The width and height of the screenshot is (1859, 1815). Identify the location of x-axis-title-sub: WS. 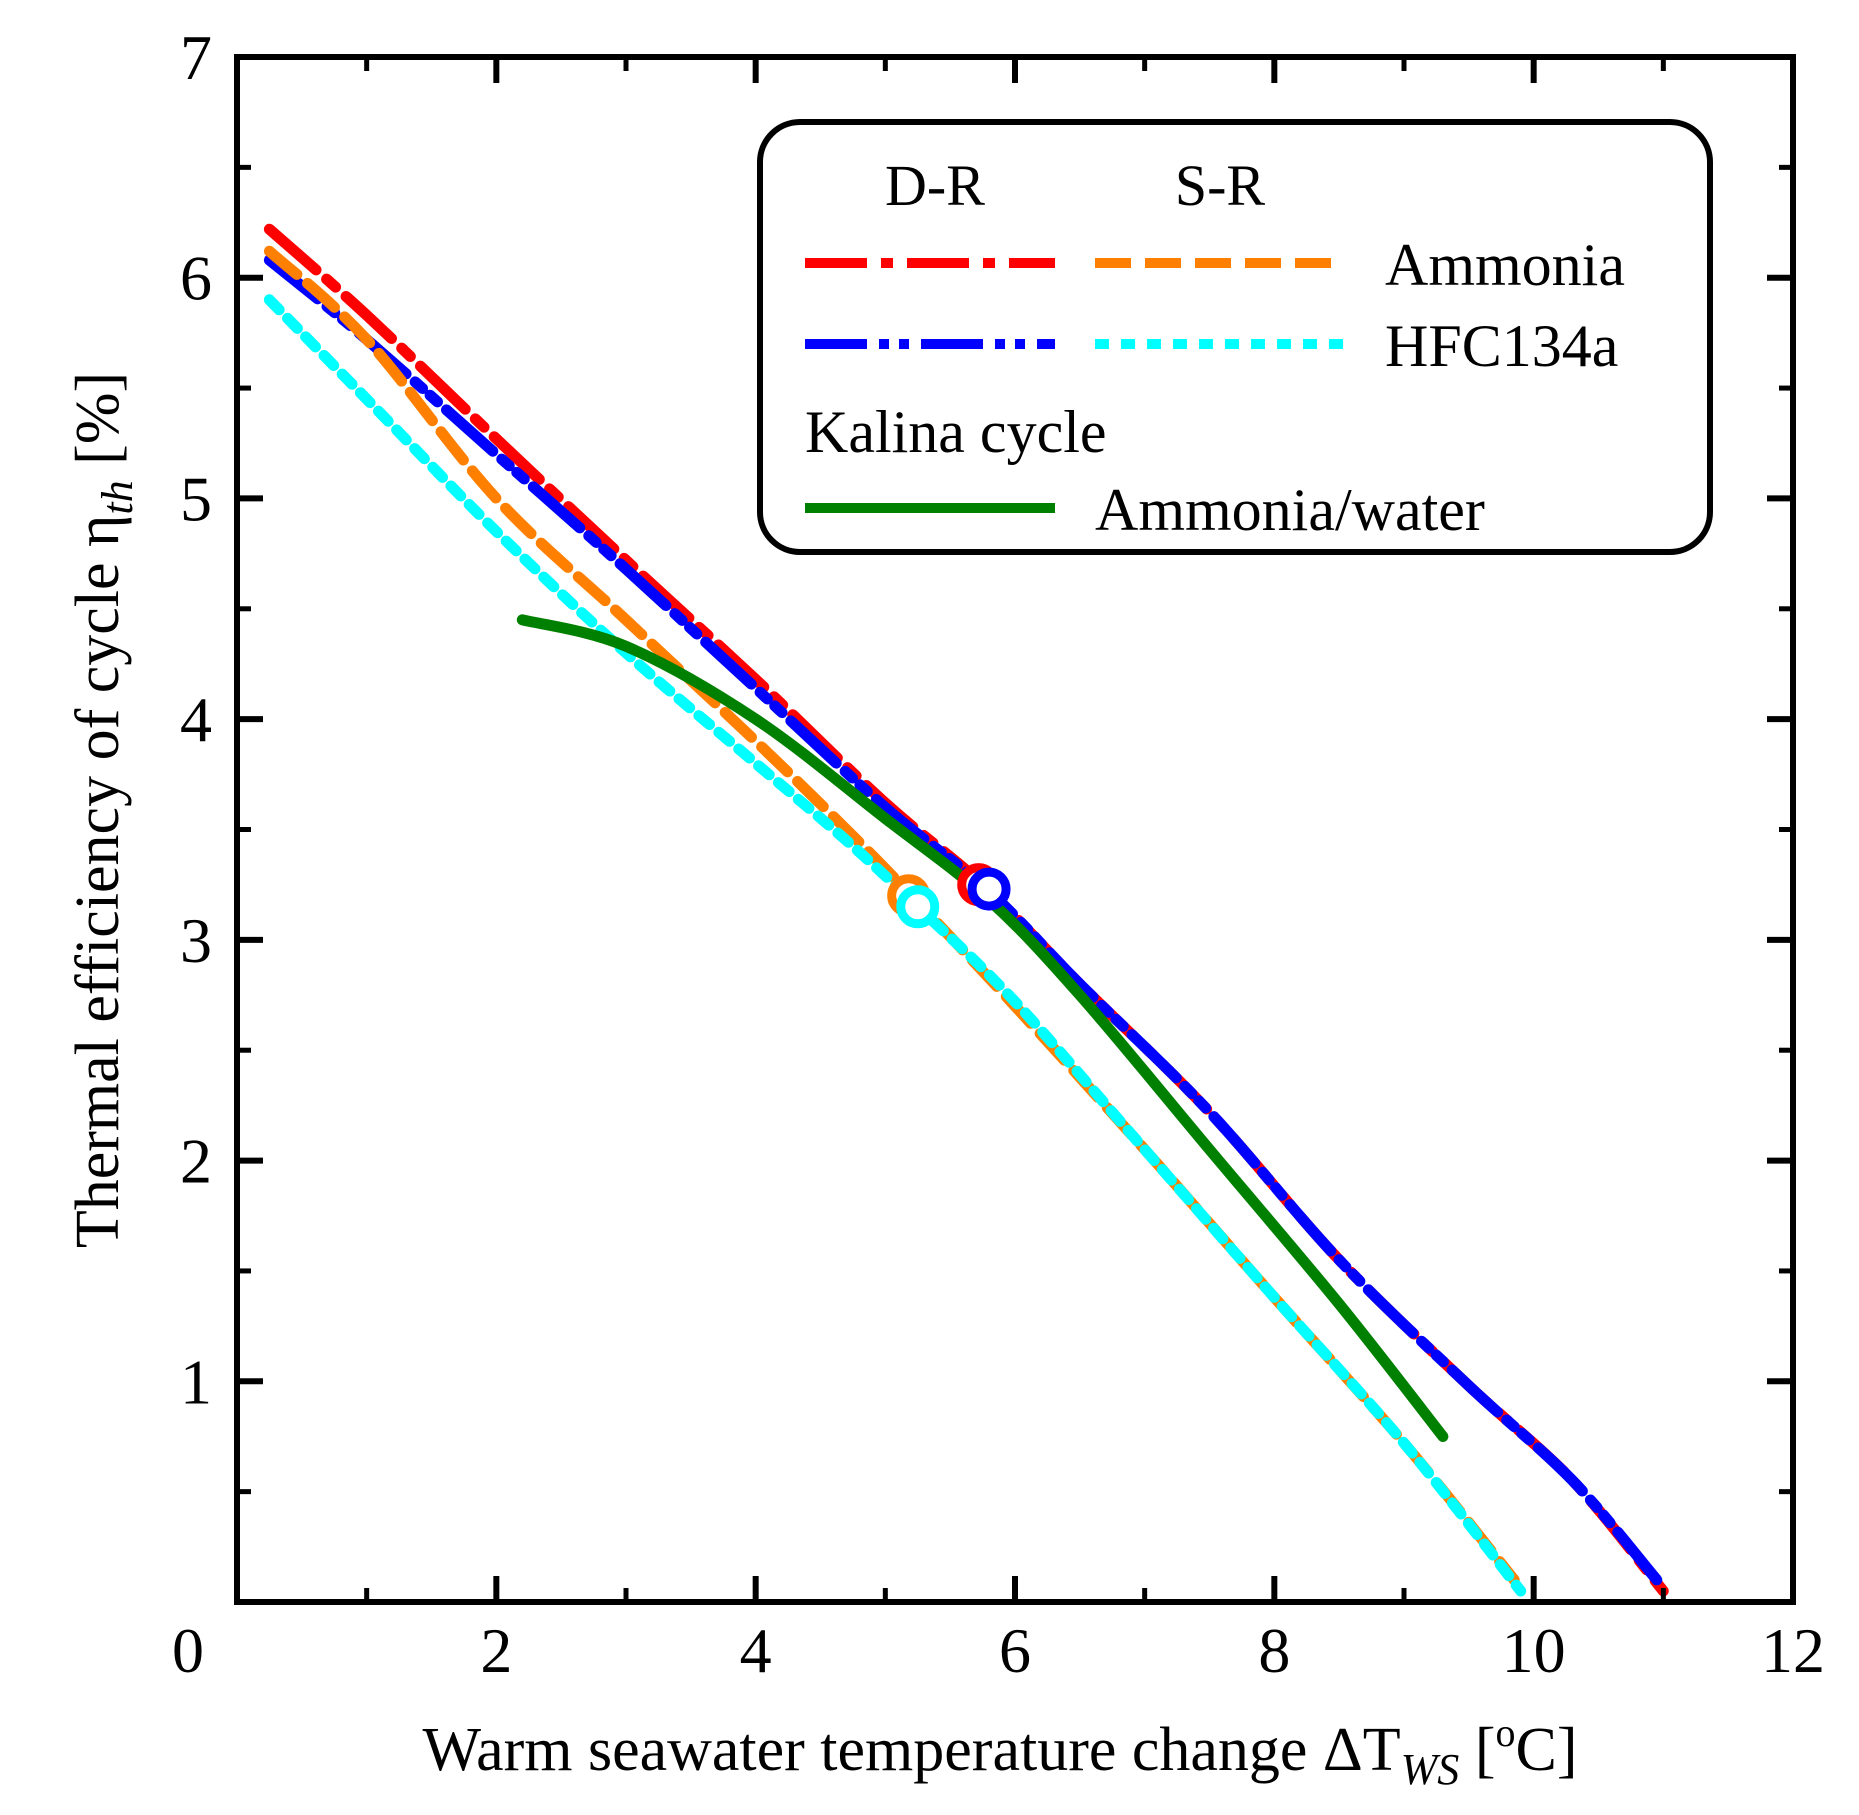
(1430, 1769).